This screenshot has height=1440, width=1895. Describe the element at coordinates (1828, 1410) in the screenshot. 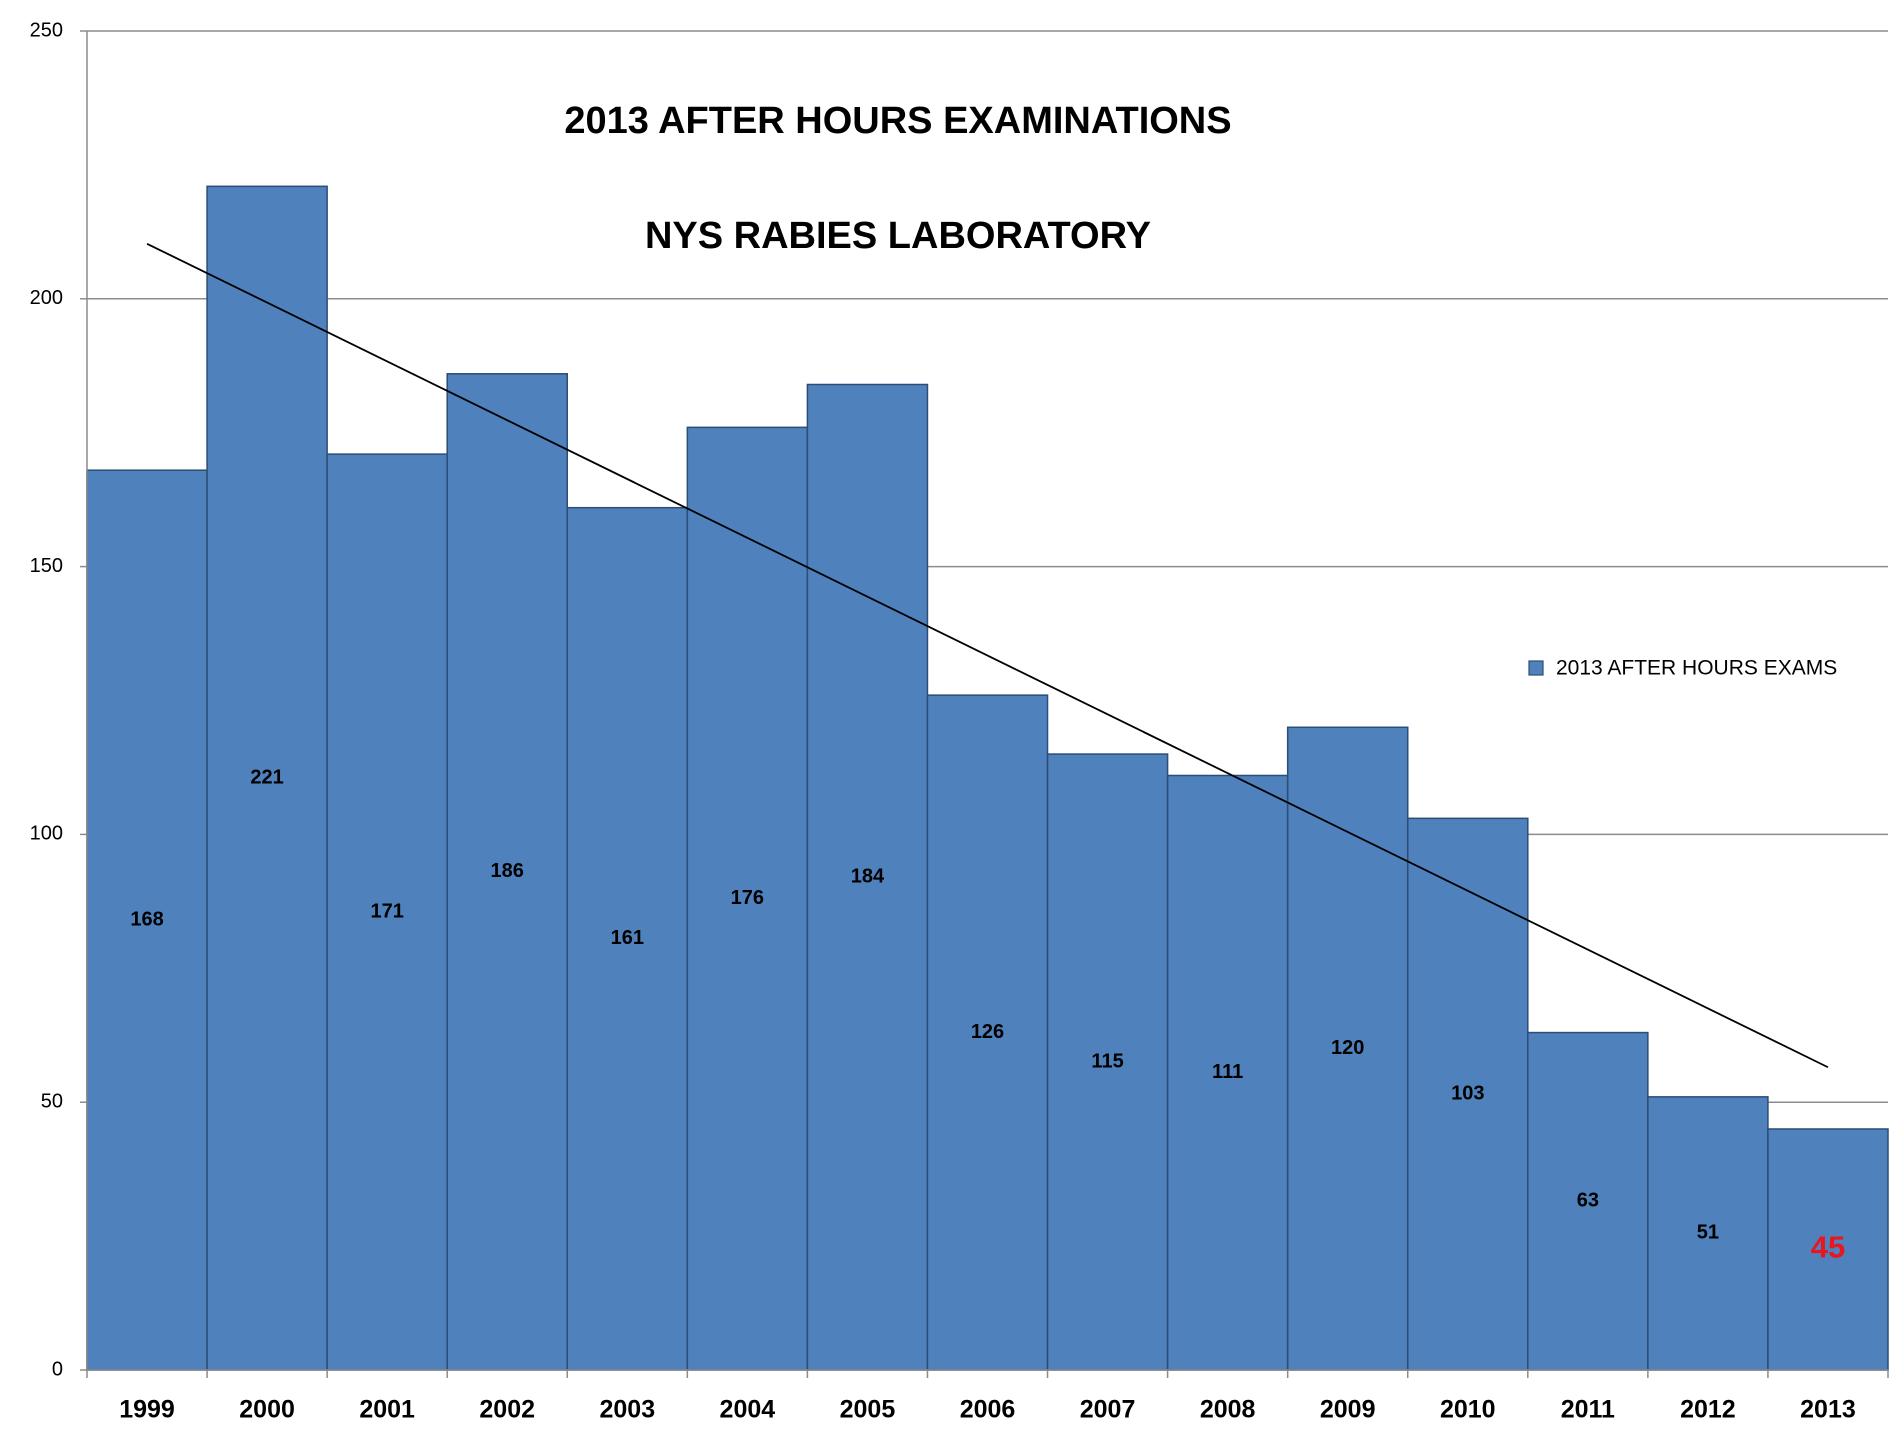

I see `x-tick-label: 2013` at that location.